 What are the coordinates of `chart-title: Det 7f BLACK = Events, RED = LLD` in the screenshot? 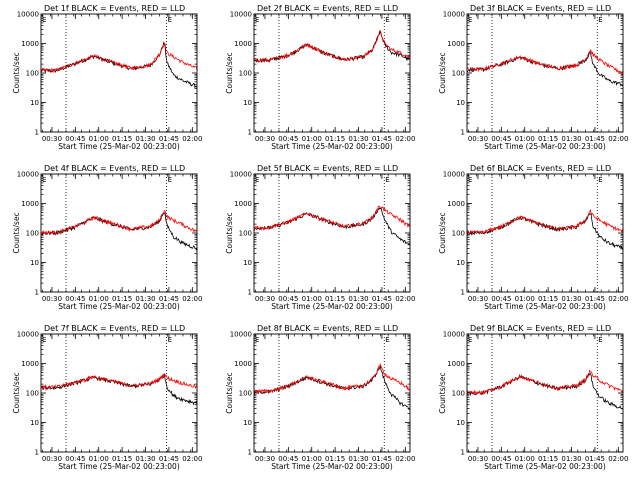 It's located at (114, 328).